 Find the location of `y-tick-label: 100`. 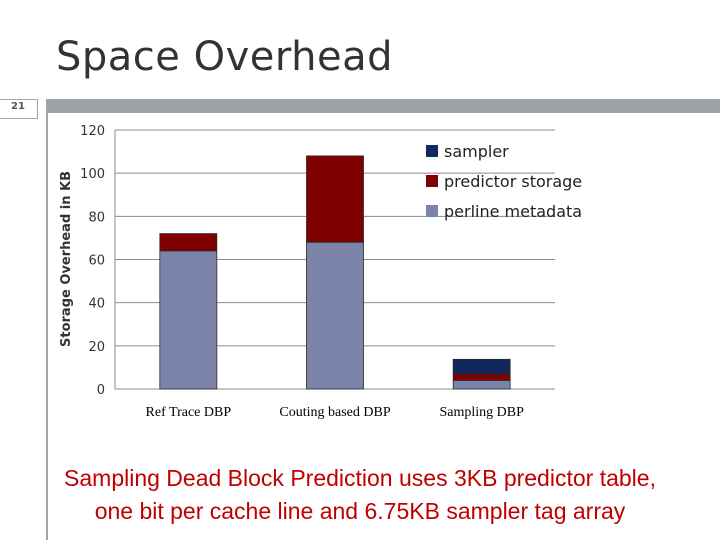

y-tick-label: 100 is located at coordinates (92, 174).